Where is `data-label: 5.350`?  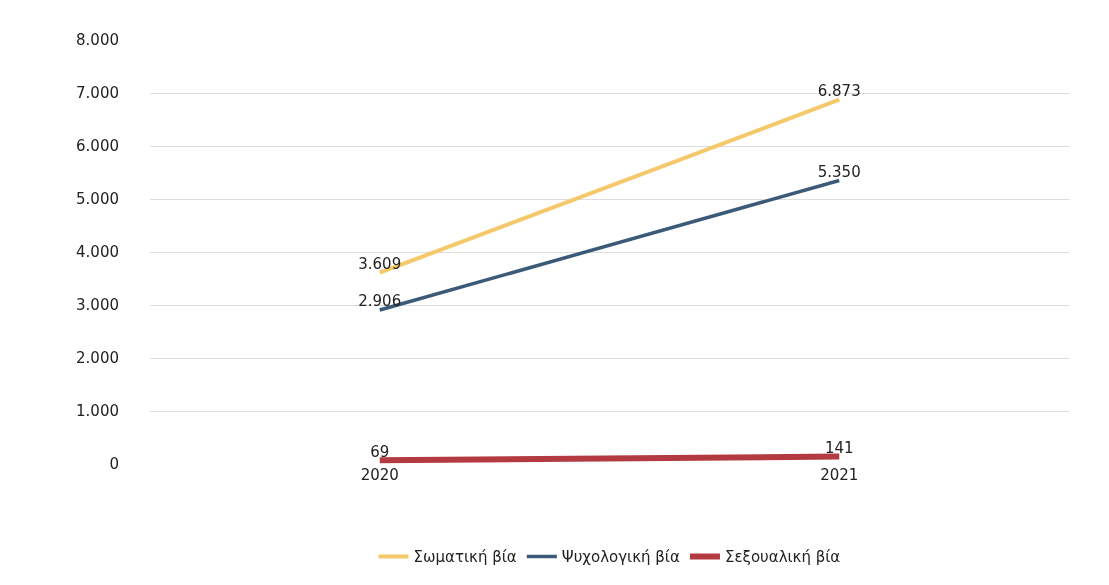 data-label: 5.350 is located at coordinates (839, 171).